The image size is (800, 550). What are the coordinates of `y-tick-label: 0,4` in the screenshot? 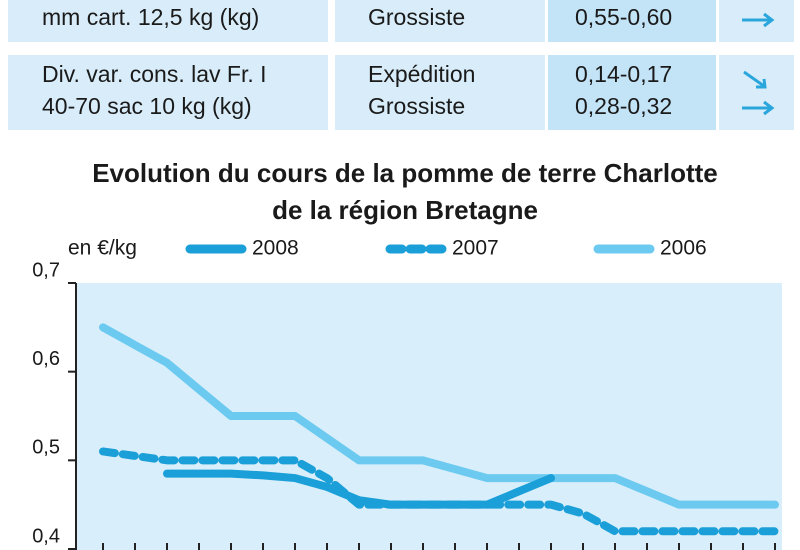 It's located at (46, 536).